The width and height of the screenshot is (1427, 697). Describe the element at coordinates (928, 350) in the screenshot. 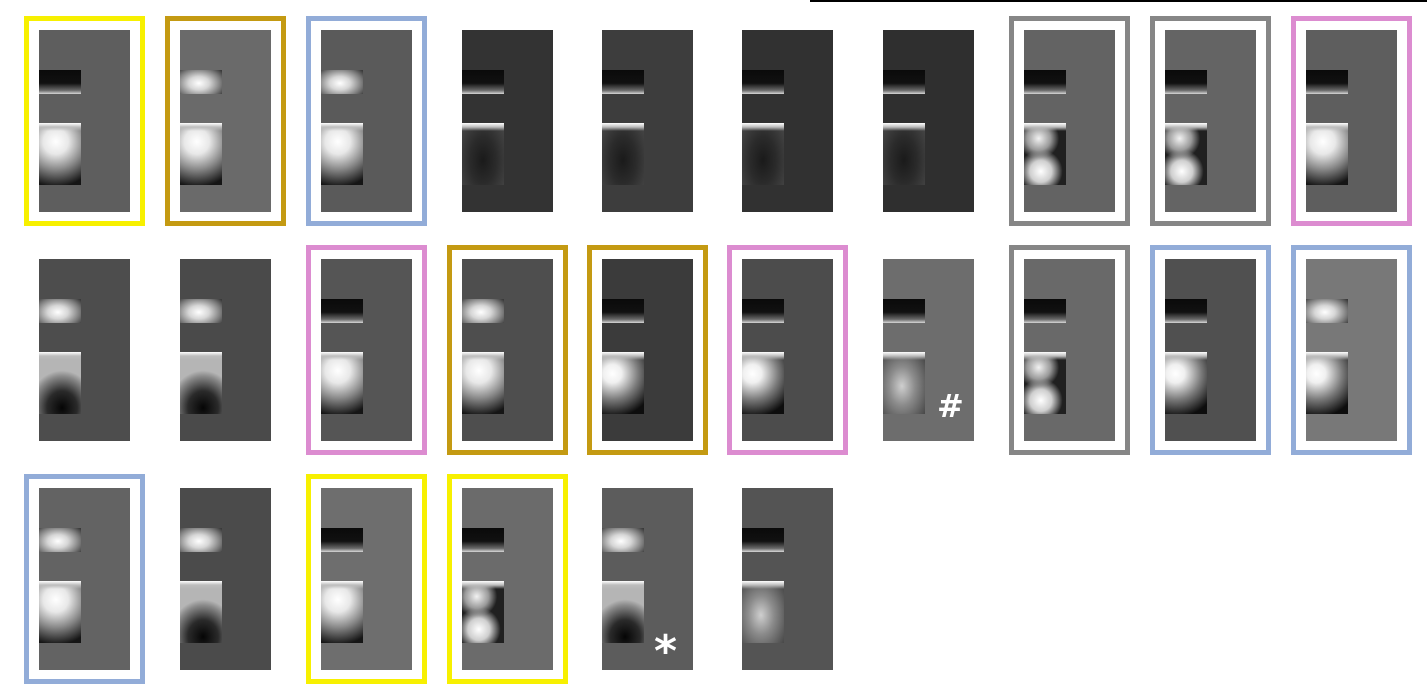

I see `feature-map-tile: #` at that location.